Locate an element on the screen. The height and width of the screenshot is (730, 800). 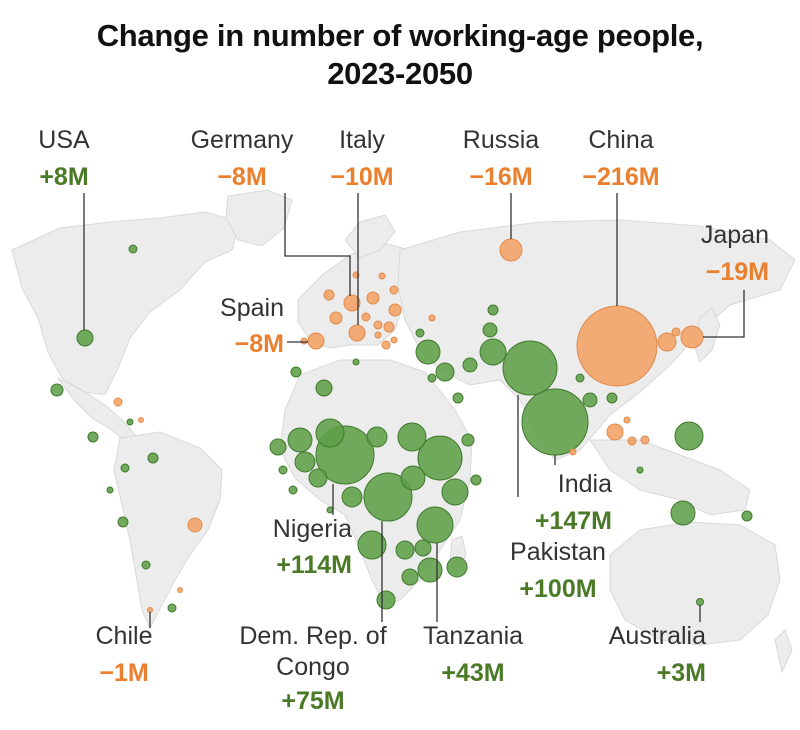
turkey-bubble is located at coordinates (420, 333).